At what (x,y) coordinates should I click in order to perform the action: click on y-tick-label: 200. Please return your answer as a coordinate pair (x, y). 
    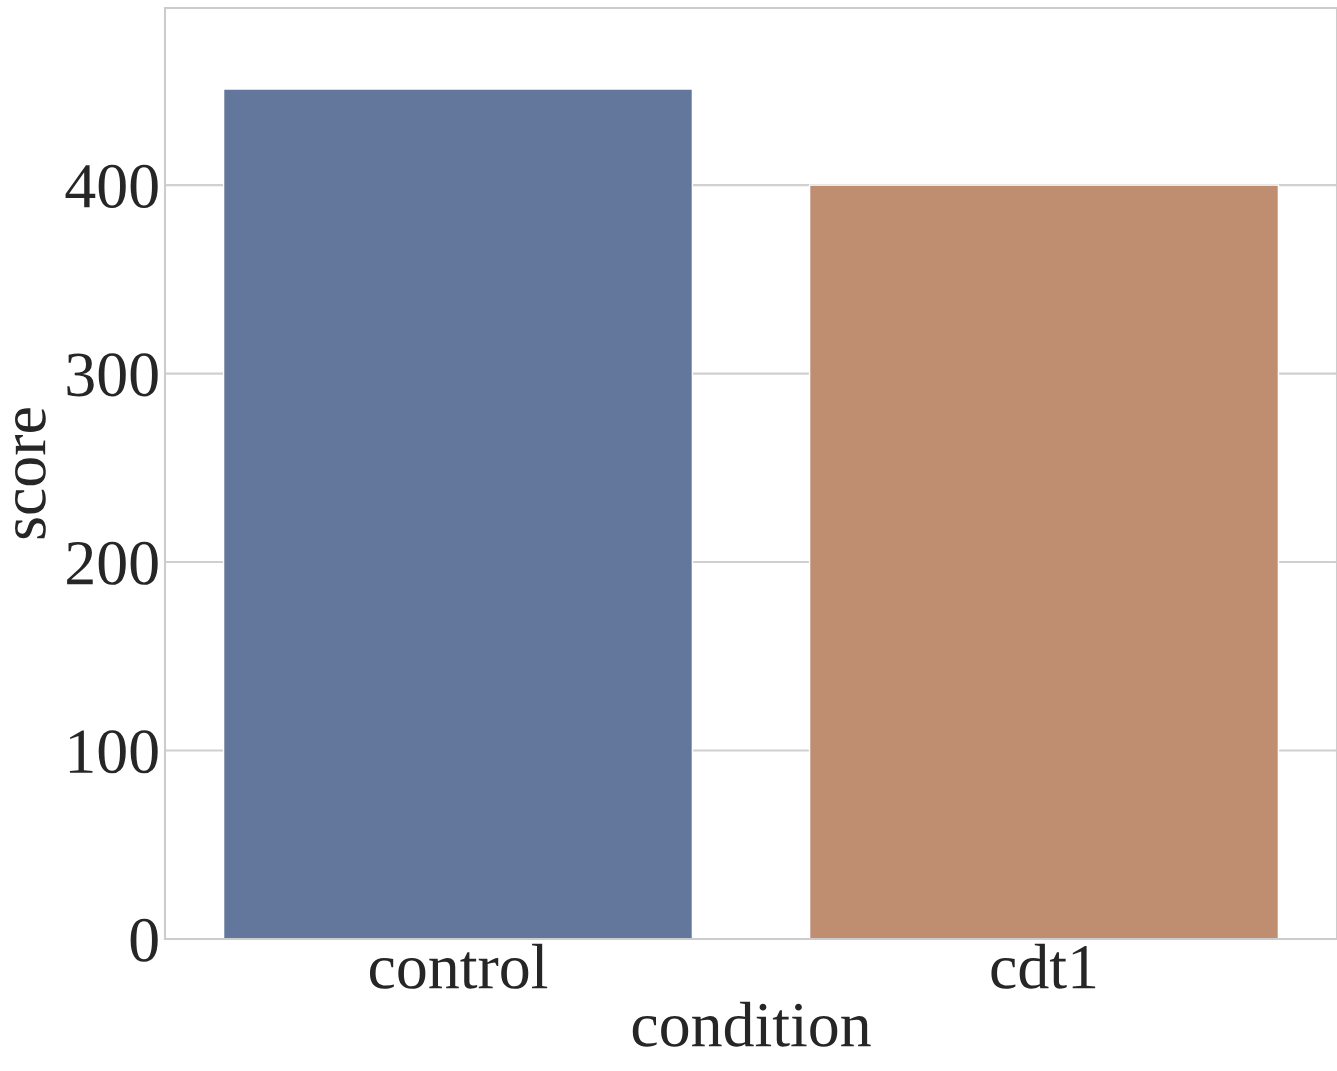
    Looking at the image, I should click on (112, 563).